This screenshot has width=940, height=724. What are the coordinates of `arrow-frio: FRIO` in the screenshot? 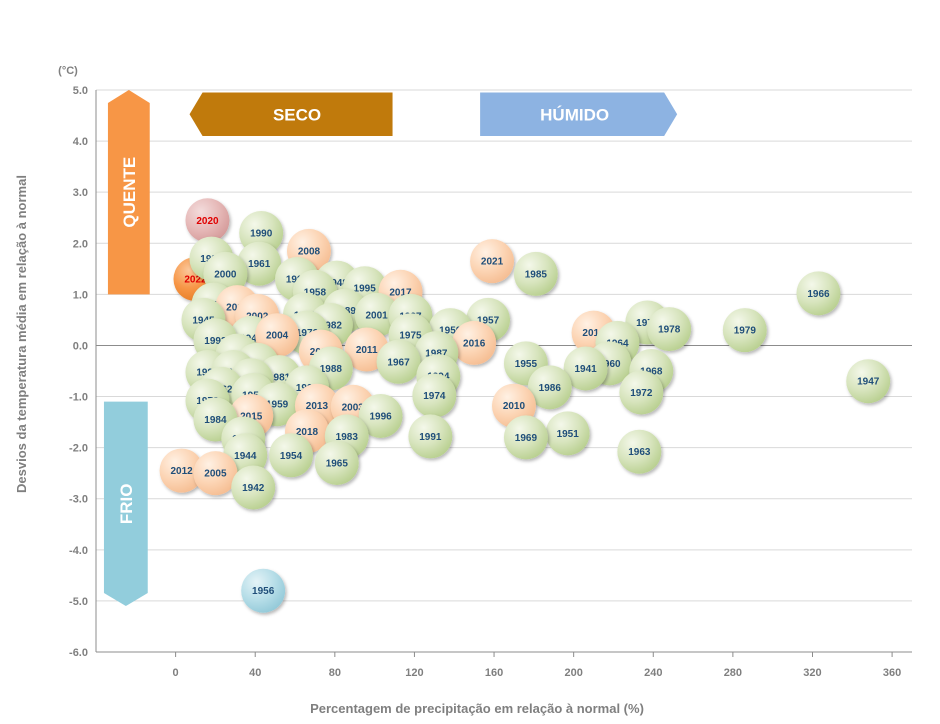 It's located at (125, 504).